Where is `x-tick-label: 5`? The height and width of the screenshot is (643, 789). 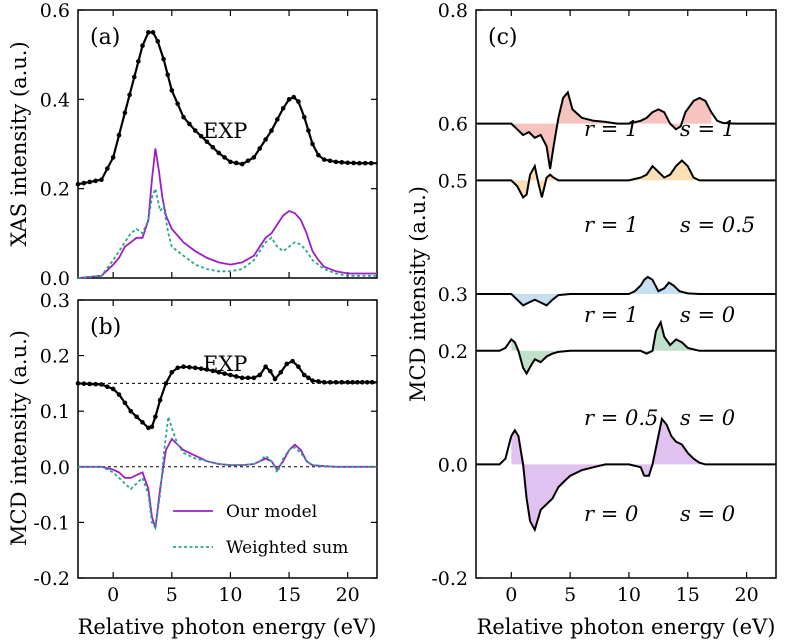
x-tick-label: 5 is located at coordinates (570, 595).